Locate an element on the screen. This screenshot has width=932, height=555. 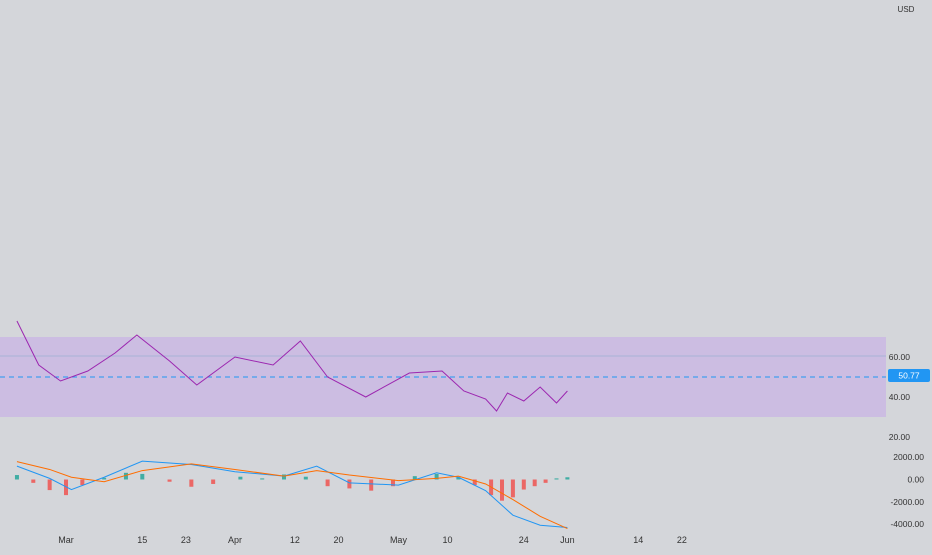
svg-text: 50.77 is located at coordinates (909, 375).